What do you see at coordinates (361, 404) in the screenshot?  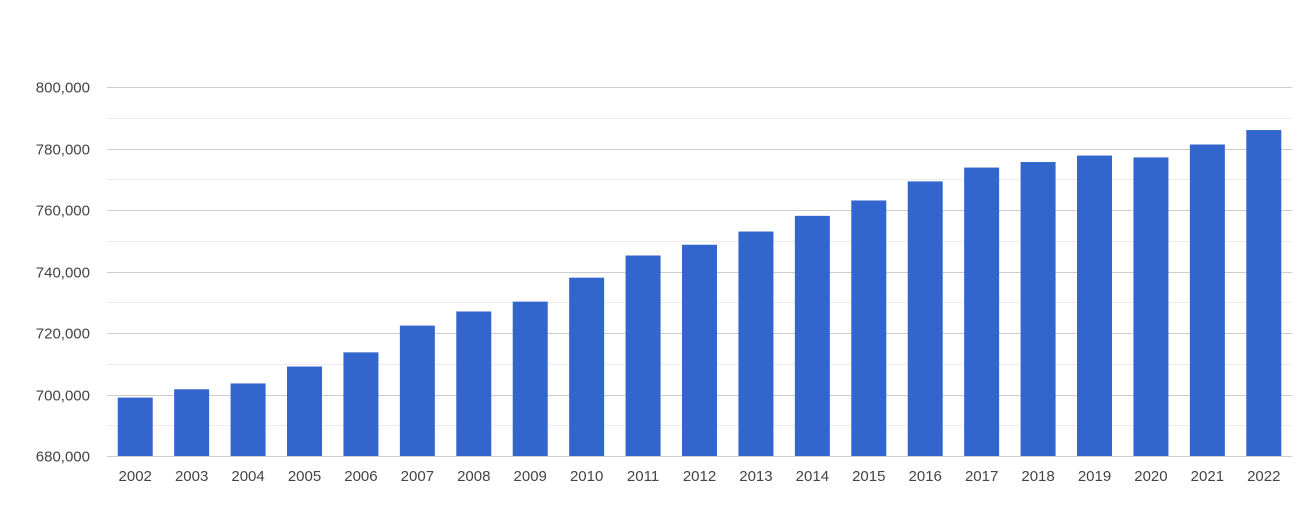 I see `bar-2006` at bounding box center [361, 404].